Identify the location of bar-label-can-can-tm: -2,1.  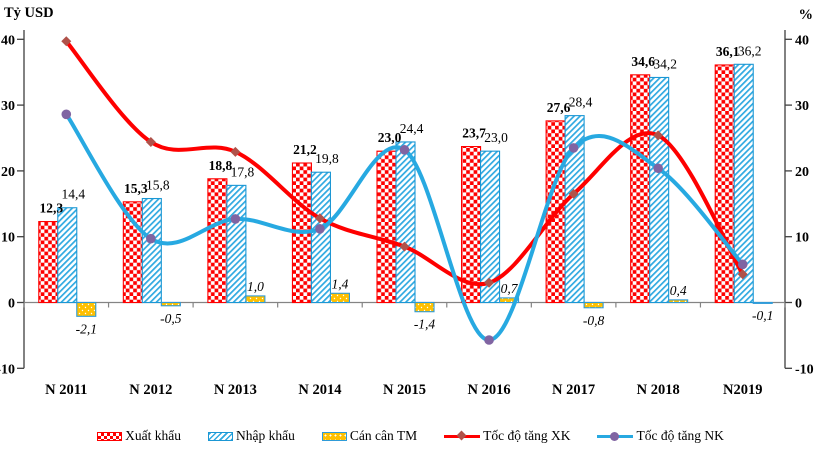
(86, 328).